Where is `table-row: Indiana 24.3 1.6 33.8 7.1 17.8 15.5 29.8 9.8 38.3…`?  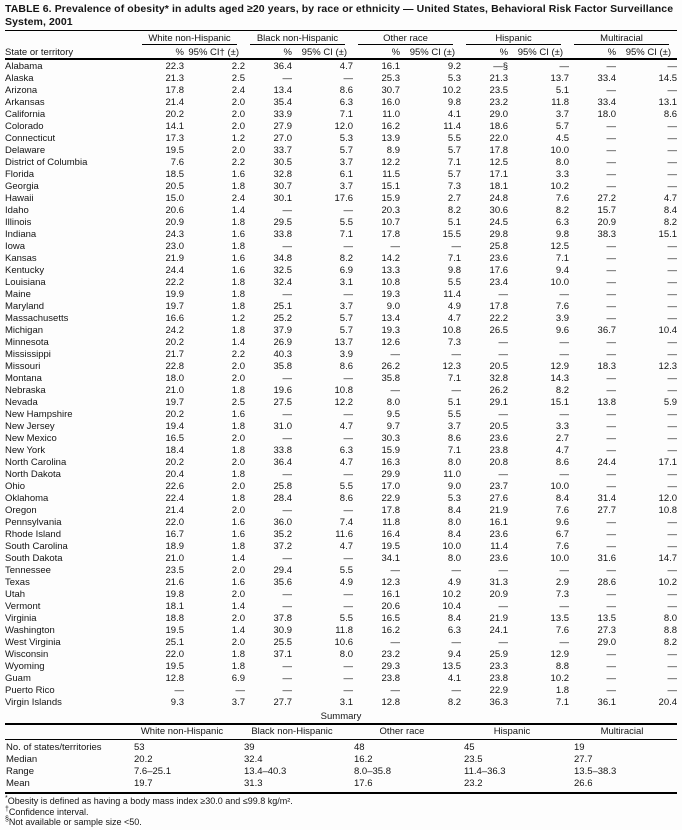
table-row: Indiana 24.3 1.6 33.8 7.1 17.8 15.5 29.8 9.8 38.3… is located at coordinates (341, 235).